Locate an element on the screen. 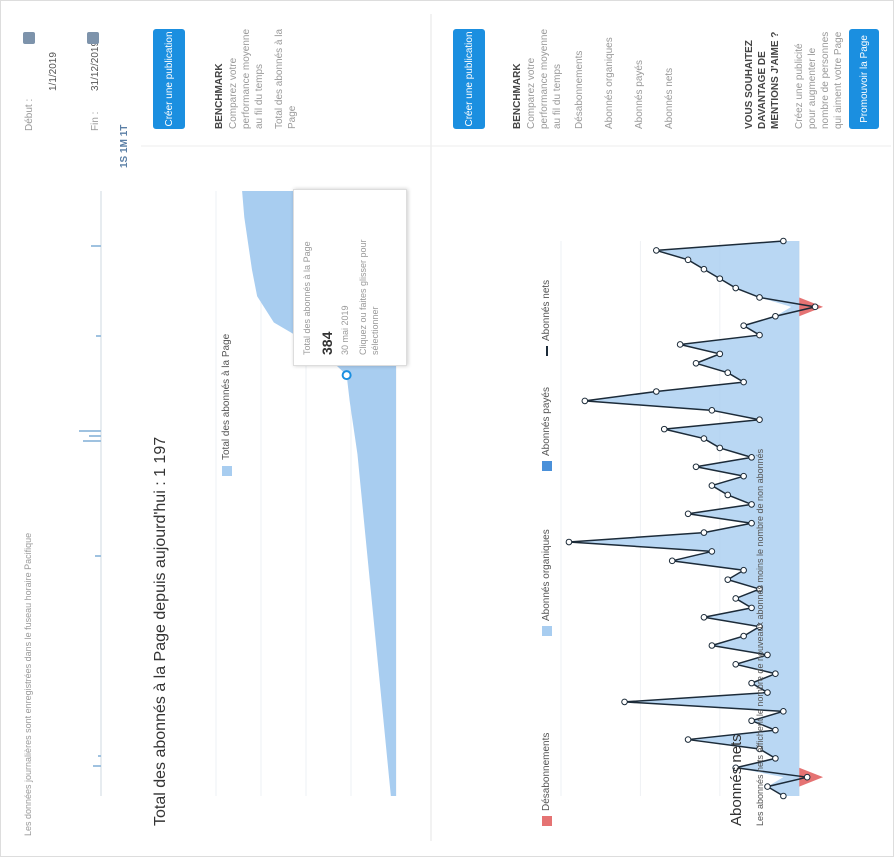 The height and width of the screenshot is (857, 894). benchmark-item: Désabonnements is located at coordinates (579, 89).